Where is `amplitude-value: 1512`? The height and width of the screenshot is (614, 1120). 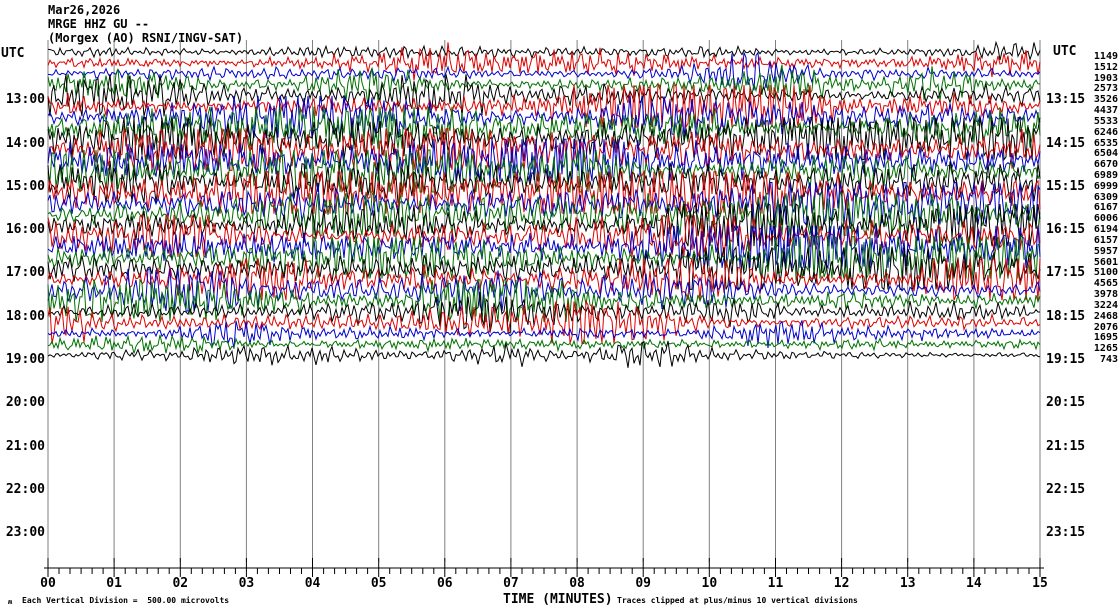
amplitude-value: 1512 is located at coordinates (1105, 67).